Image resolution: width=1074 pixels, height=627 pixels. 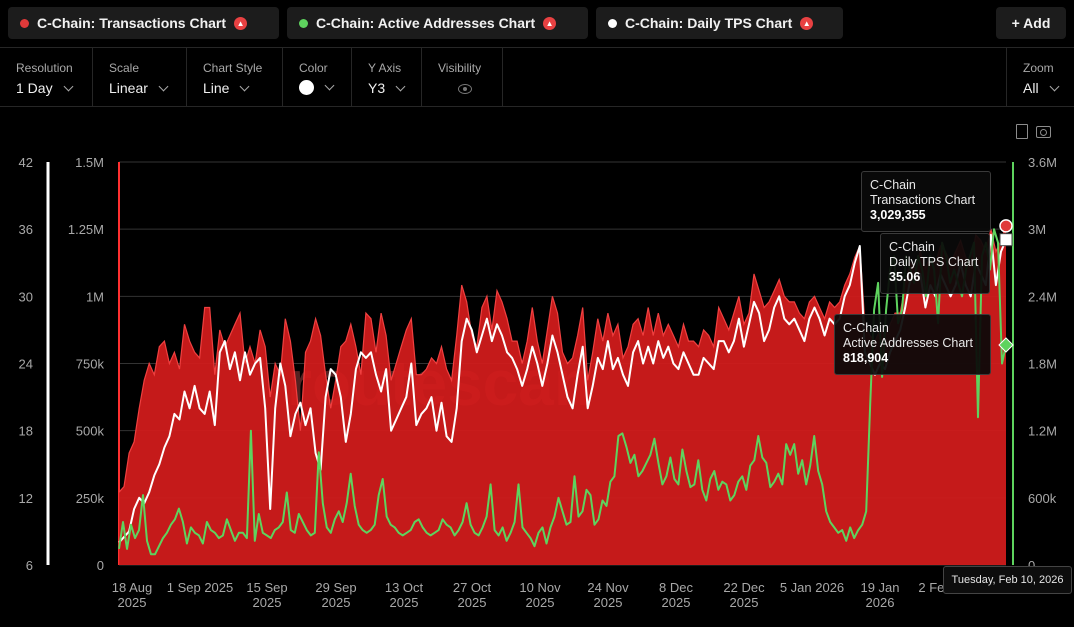 I want to click on transactions-axis-tick-label: 600k, so click(x=1042, y=498).